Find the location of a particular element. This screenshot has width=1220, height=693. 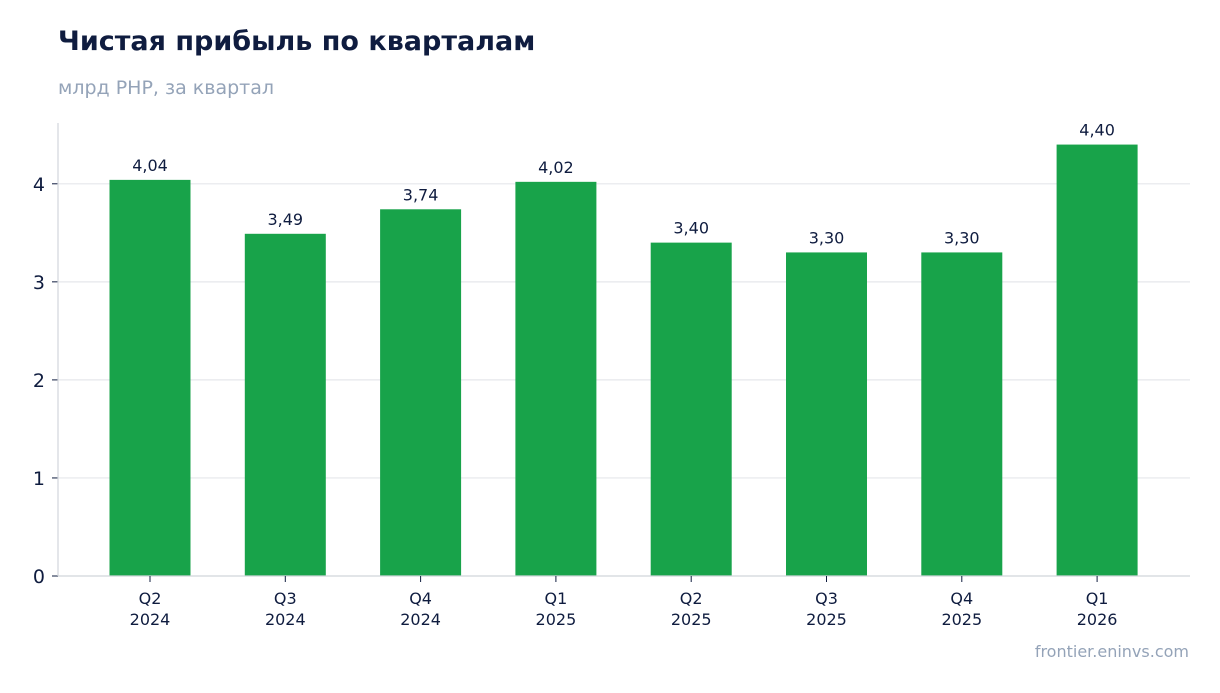

y-tick-label: 0 is located at coordinates (39, 577).